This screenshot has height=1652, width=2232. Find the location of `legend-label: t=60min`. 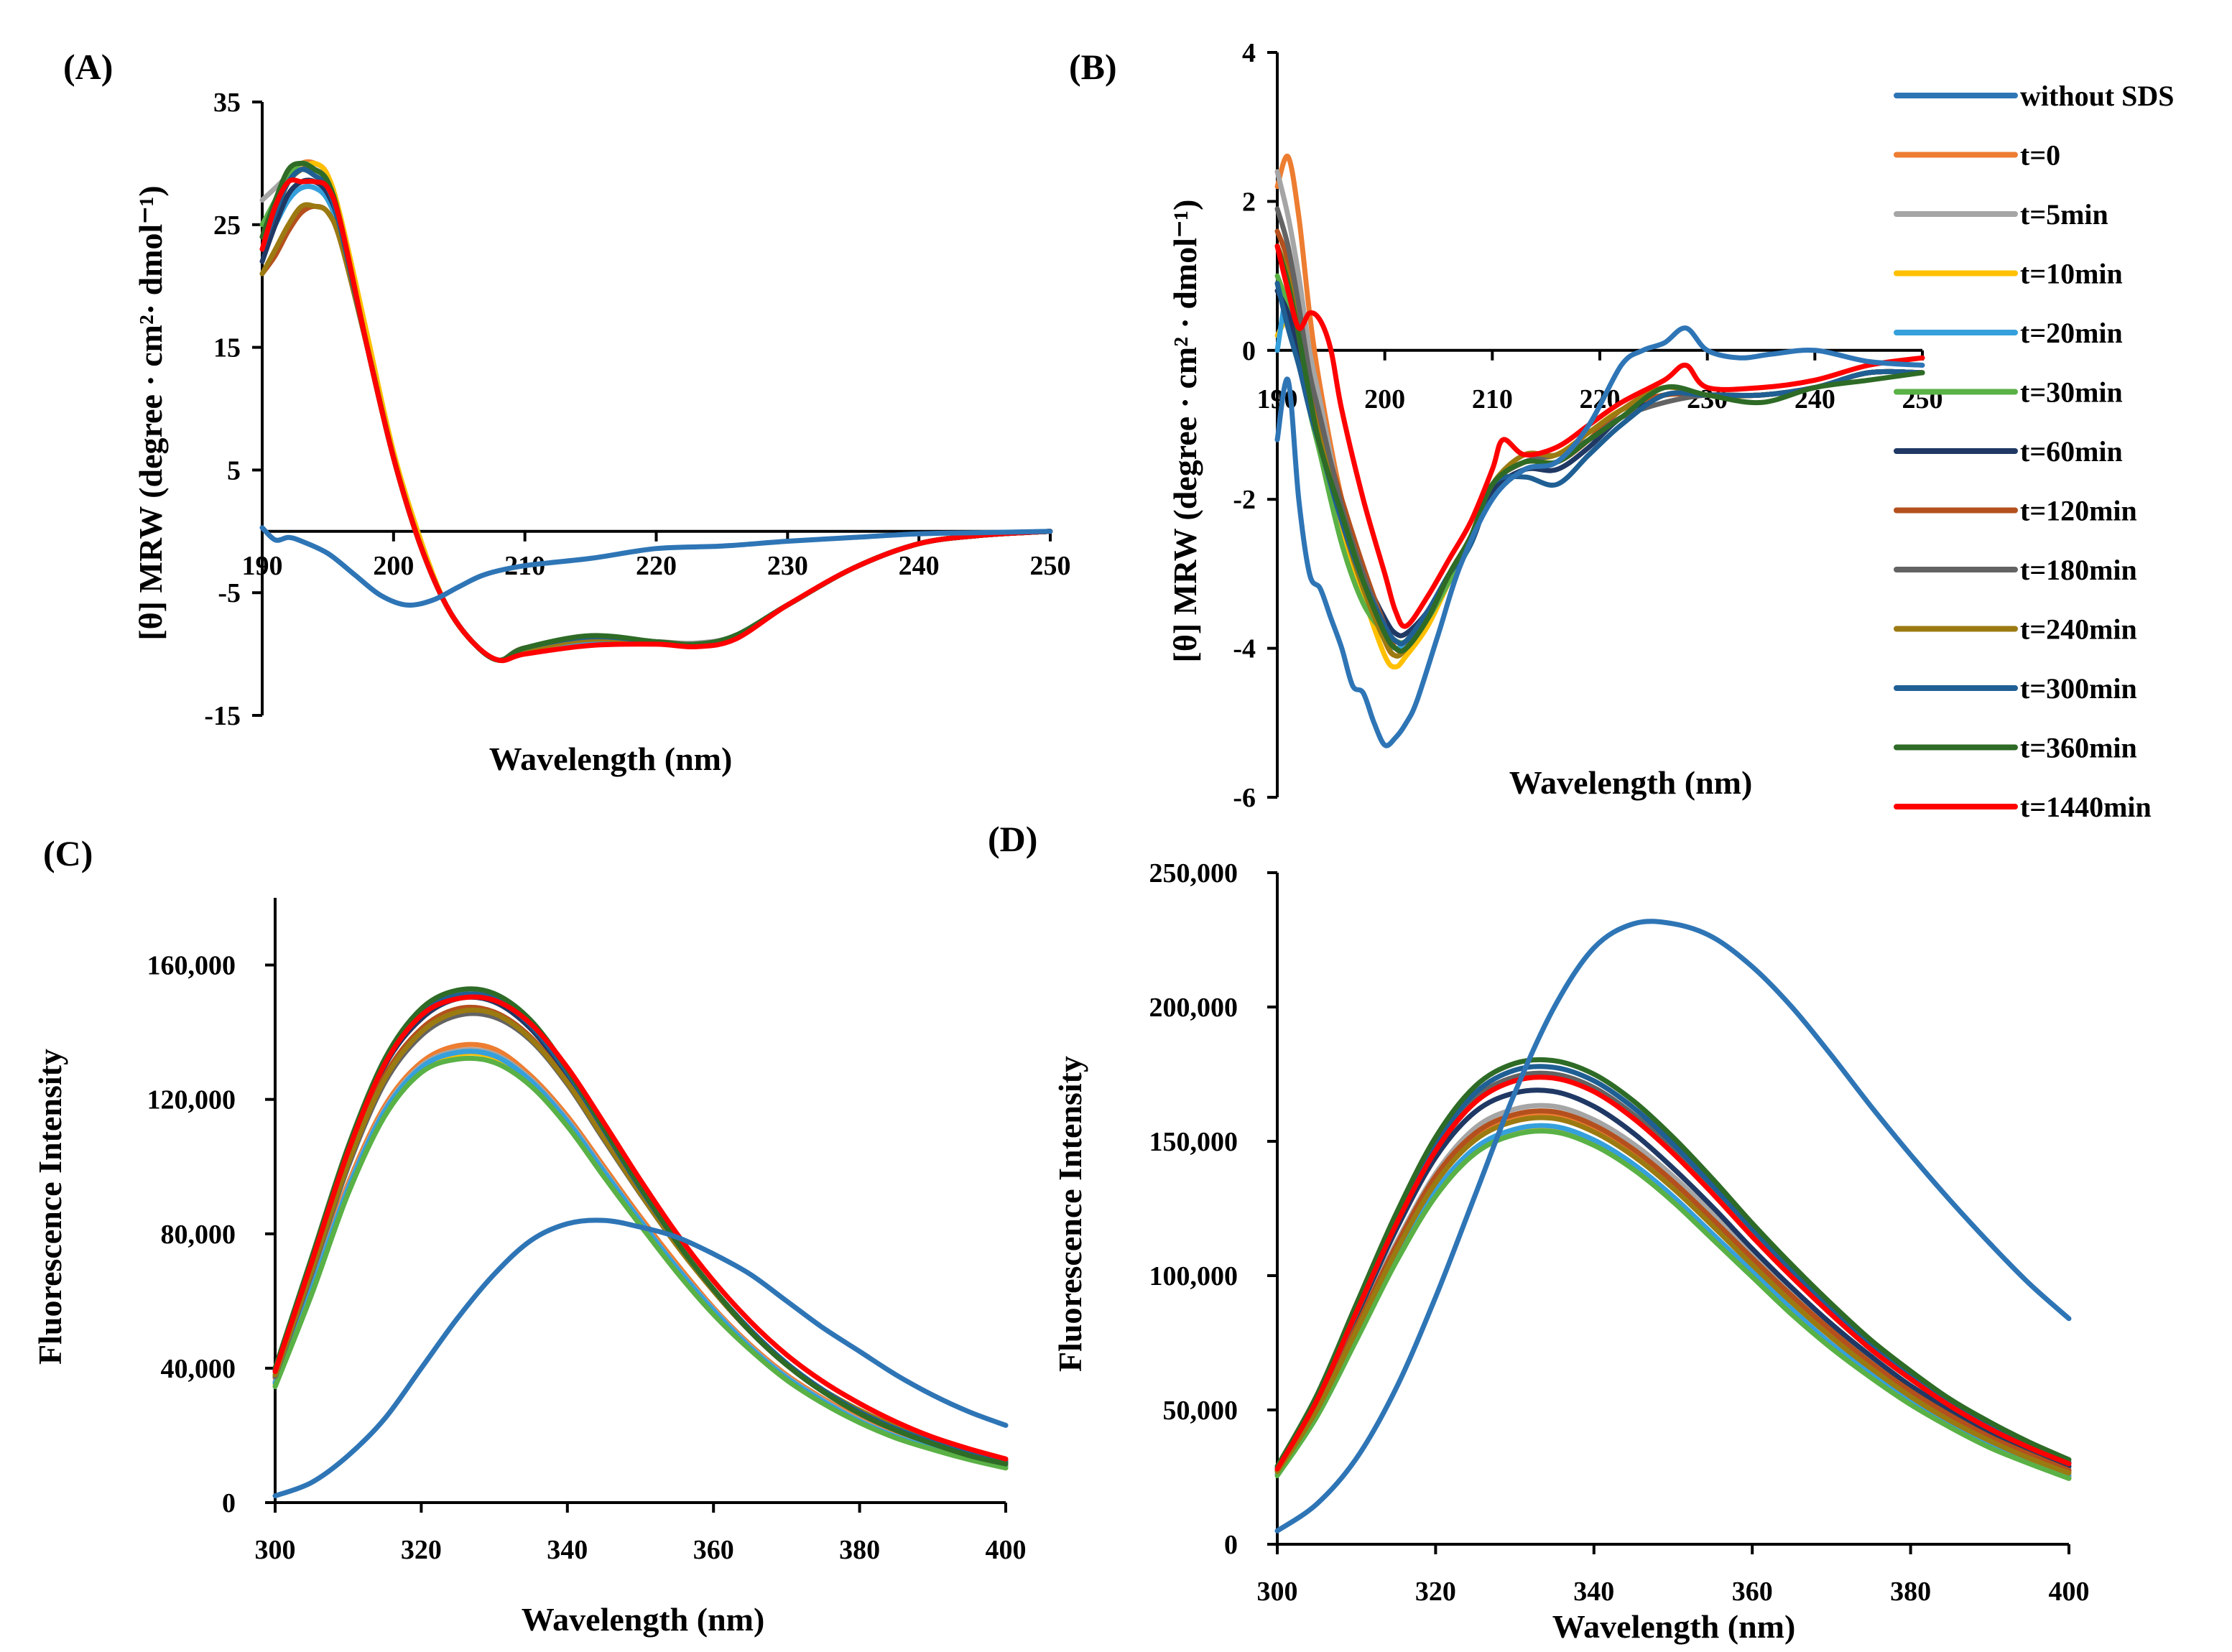

legend-label: t=60min is located at coordinates (2071, 451).